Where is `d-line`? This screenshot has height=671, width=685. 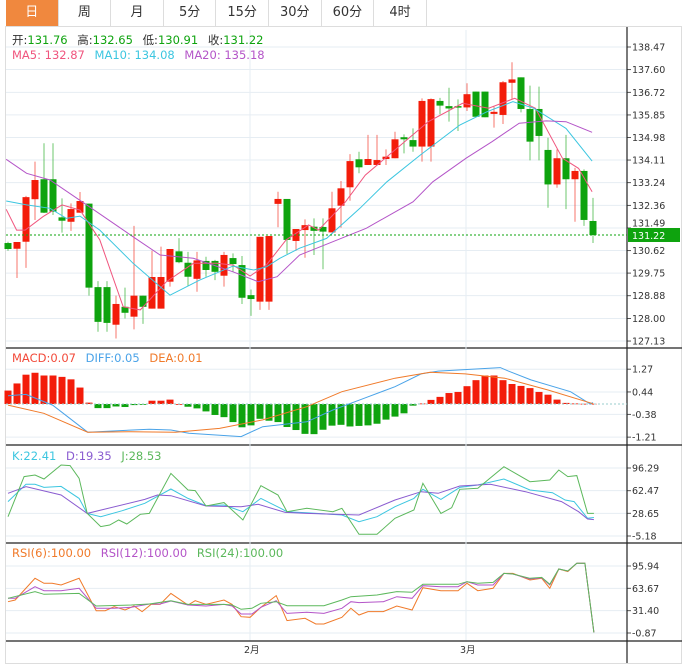
d-line is located at coordinates (300, 502).